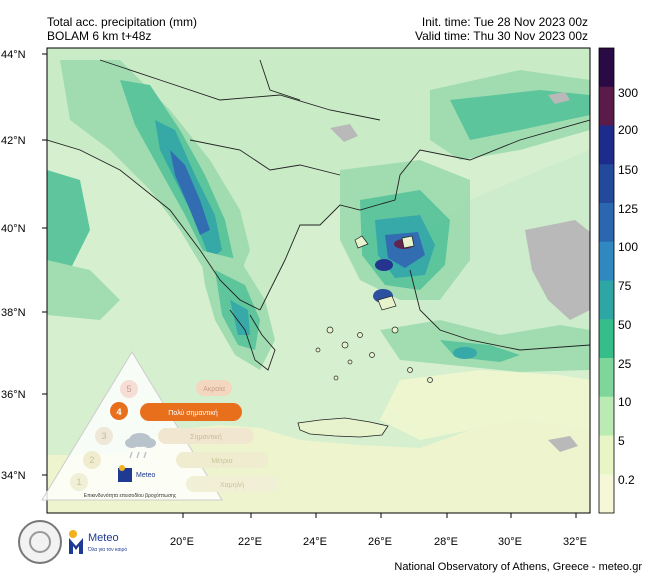 This screenshot has width=650, height=581. Describe the element at coordinates (13, 229) in the screenshot. I see `lat-label: 40°N` at that location.